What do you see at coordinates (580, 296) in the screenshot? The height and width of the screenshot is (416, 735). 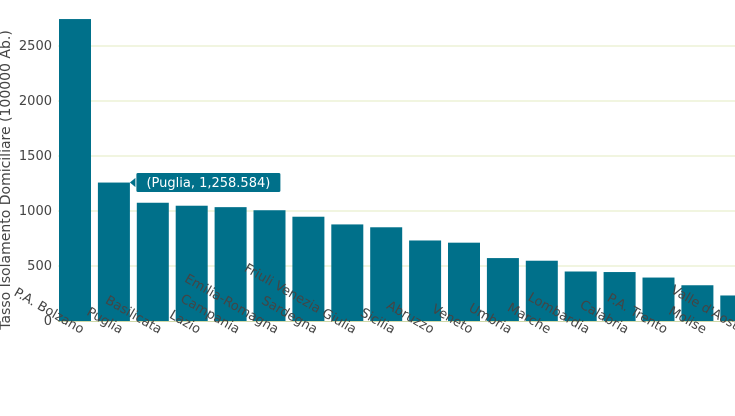 I see `bar-lombardia` at bounding box center [580, 296].